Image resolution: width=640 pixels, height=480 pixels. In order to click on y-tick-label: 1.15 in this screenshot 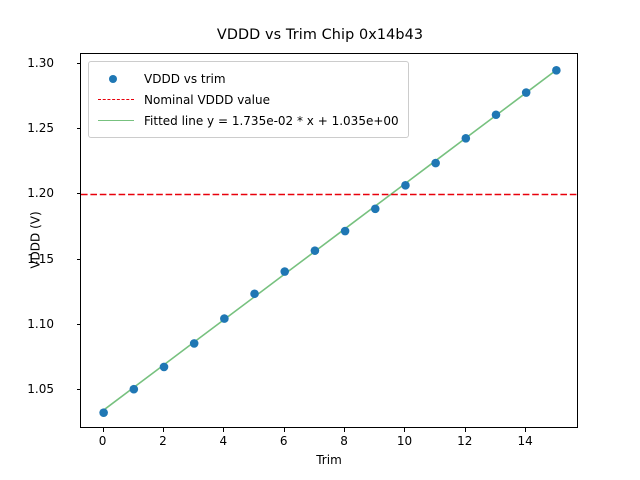, I will do `click(40, 258)`.